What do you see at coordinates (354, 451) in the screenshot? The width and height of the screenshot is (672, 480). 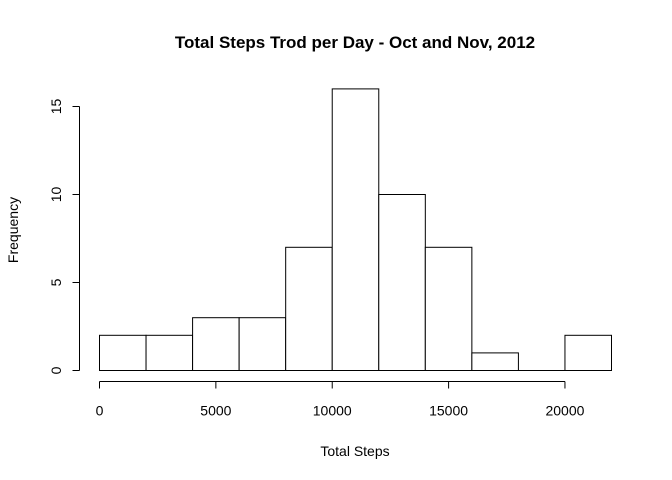 I see `x-axis-title: Total Steps` at bounding box center [354, 451].